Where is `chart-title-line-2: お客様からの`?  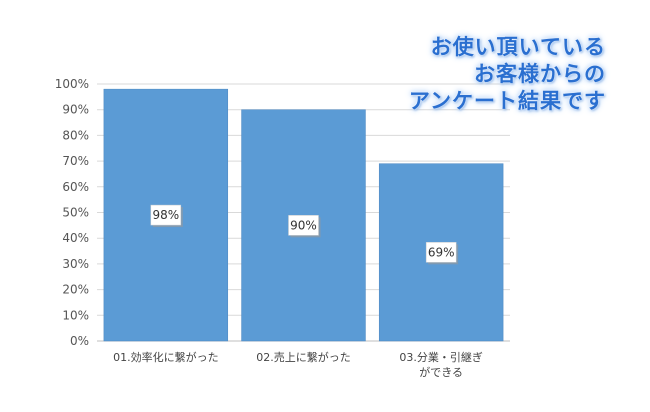 chart-title-line-2: お客様からの is located at coordinates (540, 74).